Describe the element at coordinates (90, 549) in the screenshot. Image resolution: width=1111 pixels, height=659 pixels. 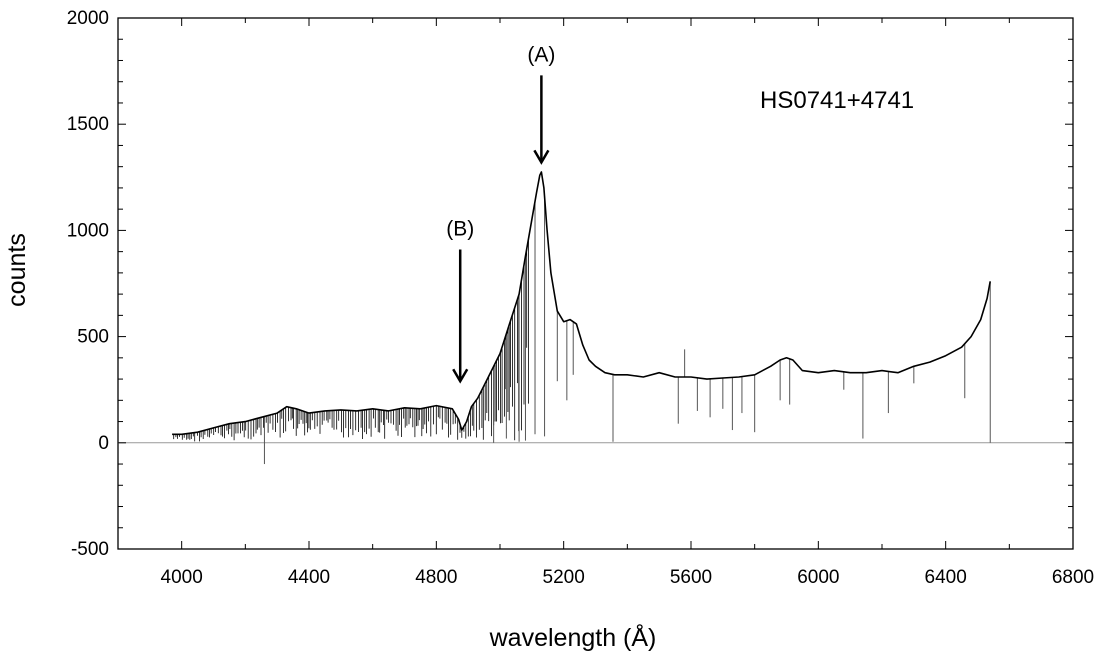
I see `y-tick-label: -500` at that location.